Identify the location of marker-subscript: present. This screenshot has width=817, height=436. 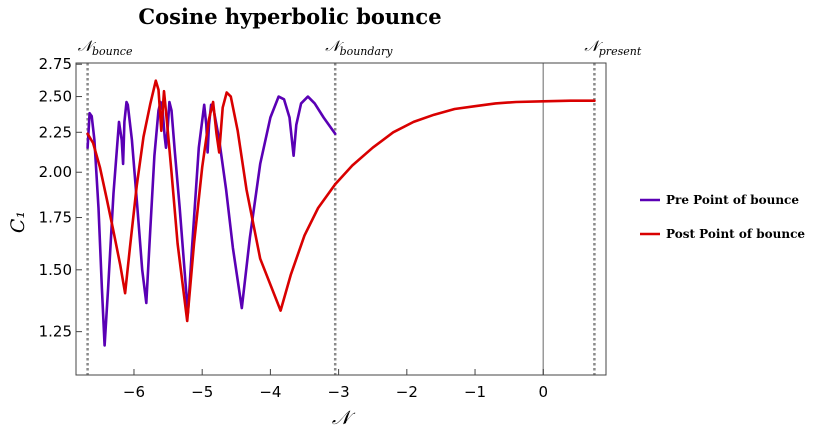
(620, 51).